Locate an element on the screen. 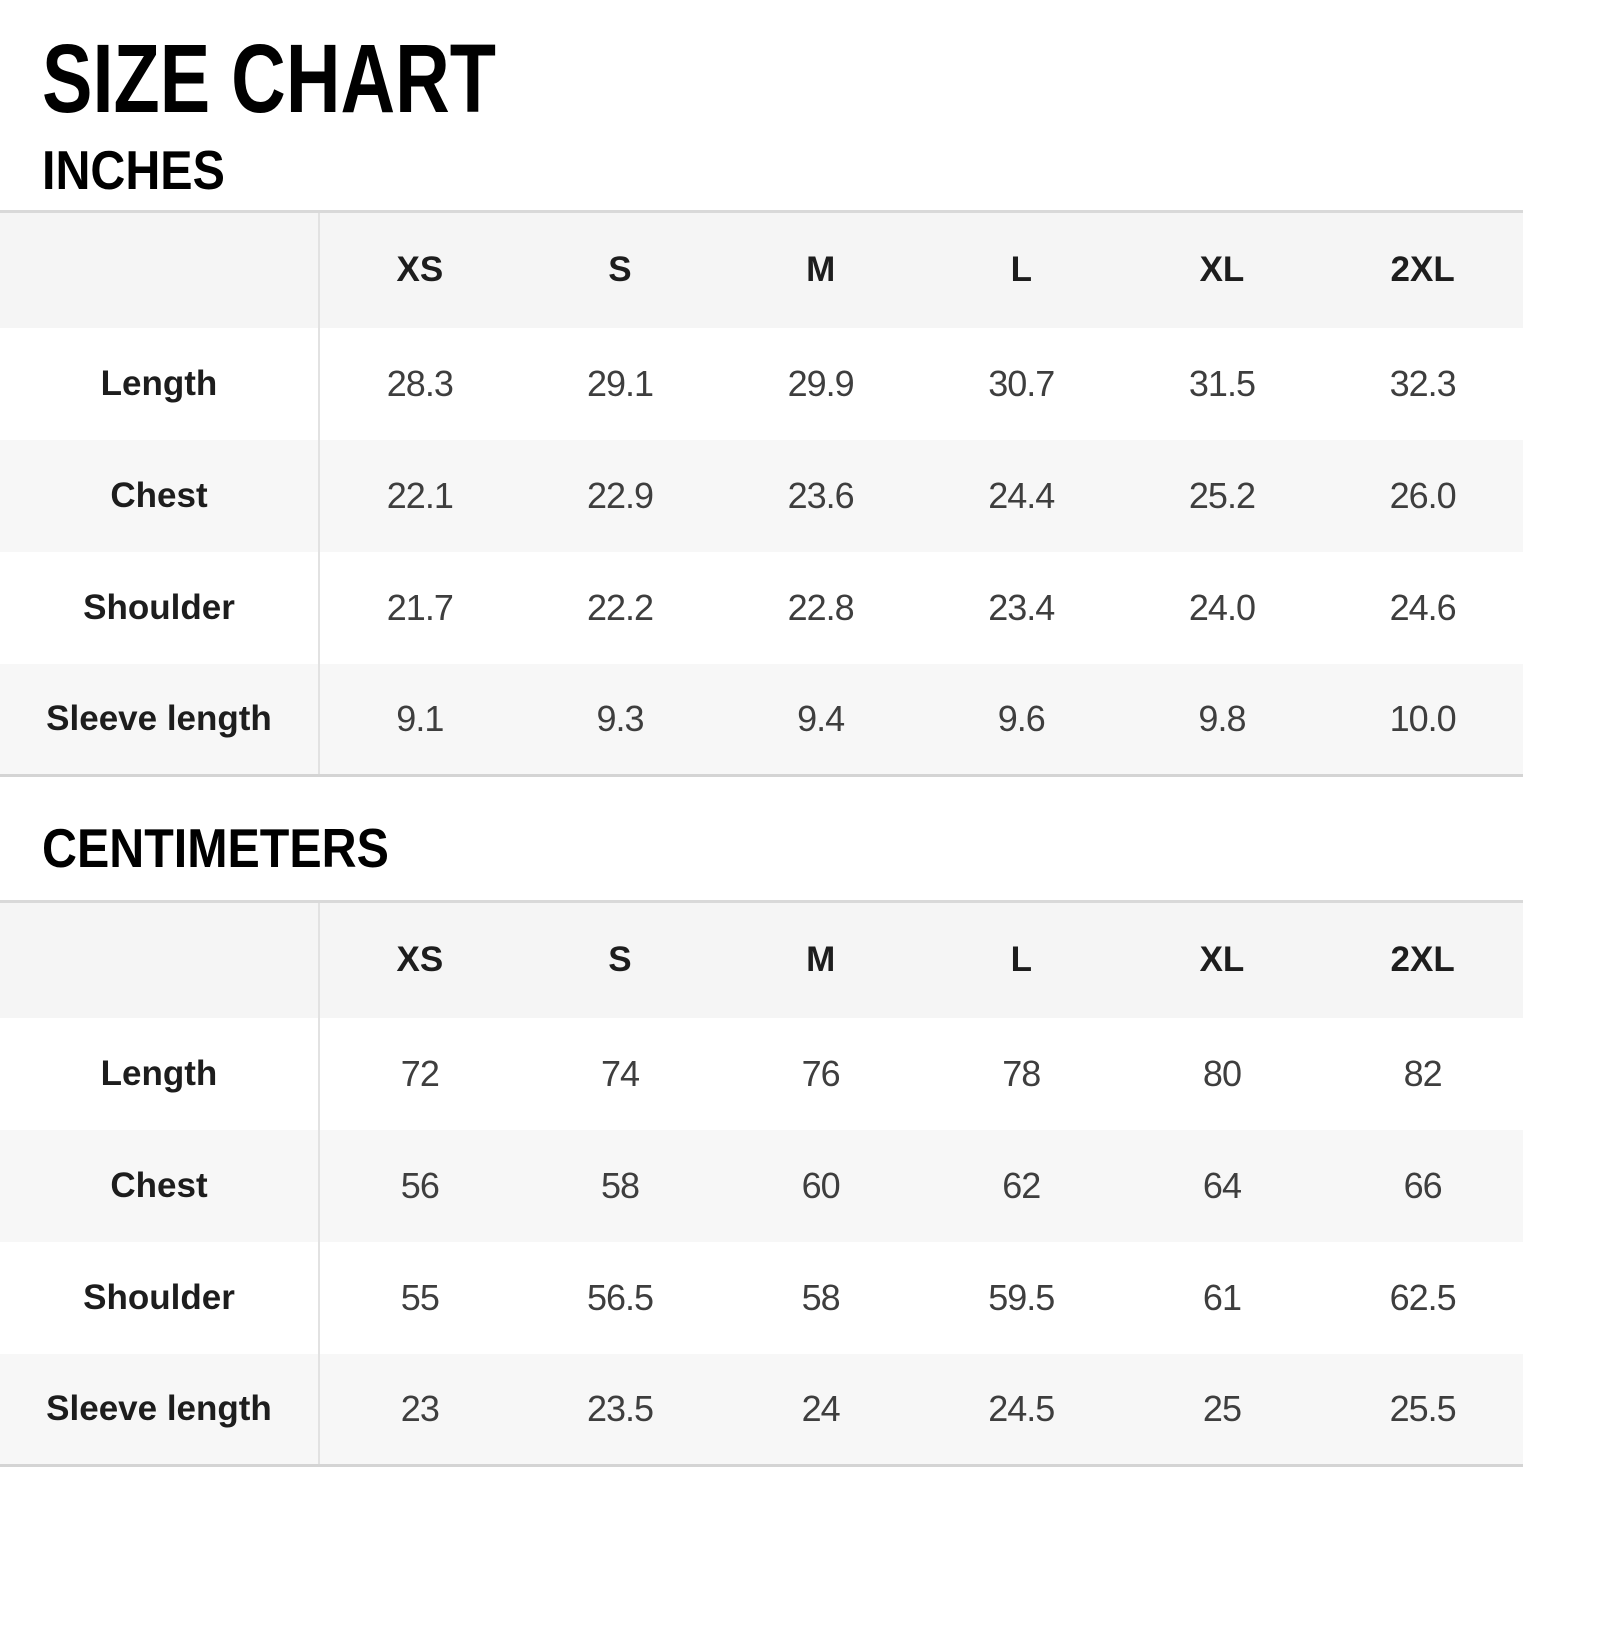 The width and height of the screenshot is (1600, 1630). size-value-cell: 9.3 is located at coordinates (620, 718).